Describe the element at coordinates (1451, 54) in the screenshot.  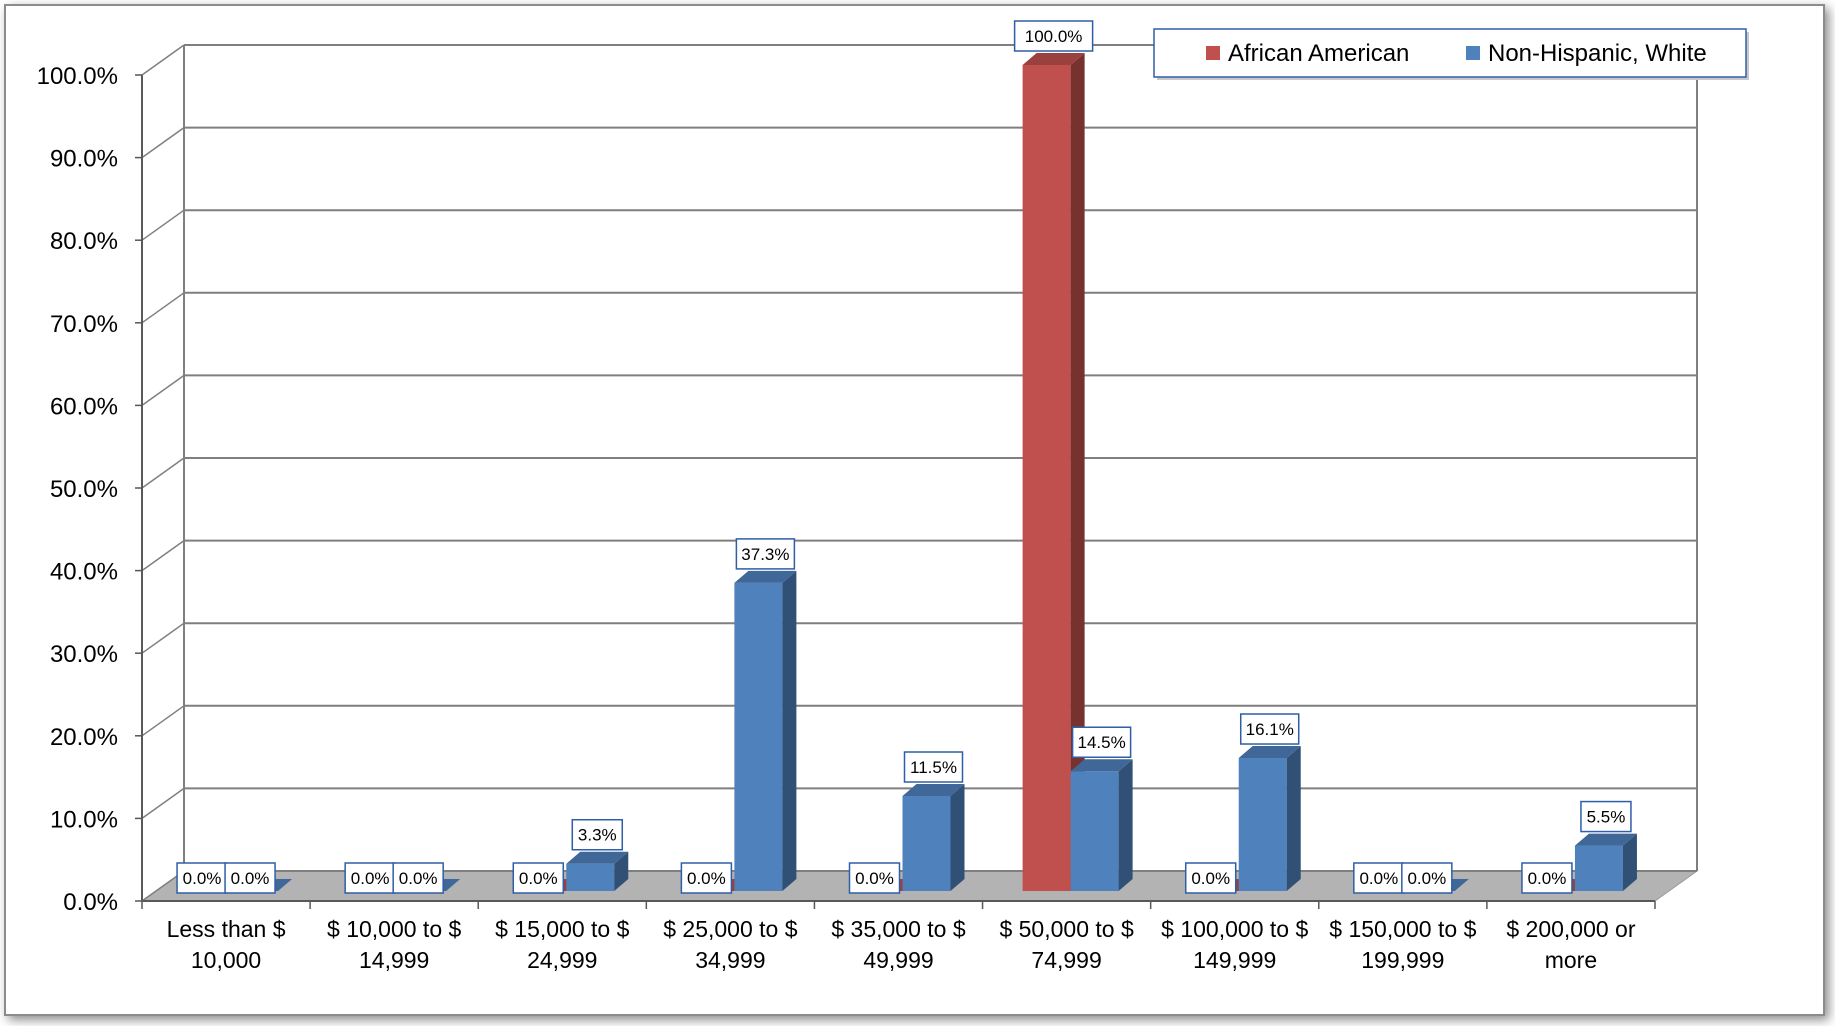
I see `legend: African American Non-Hispanic, White` at that location.